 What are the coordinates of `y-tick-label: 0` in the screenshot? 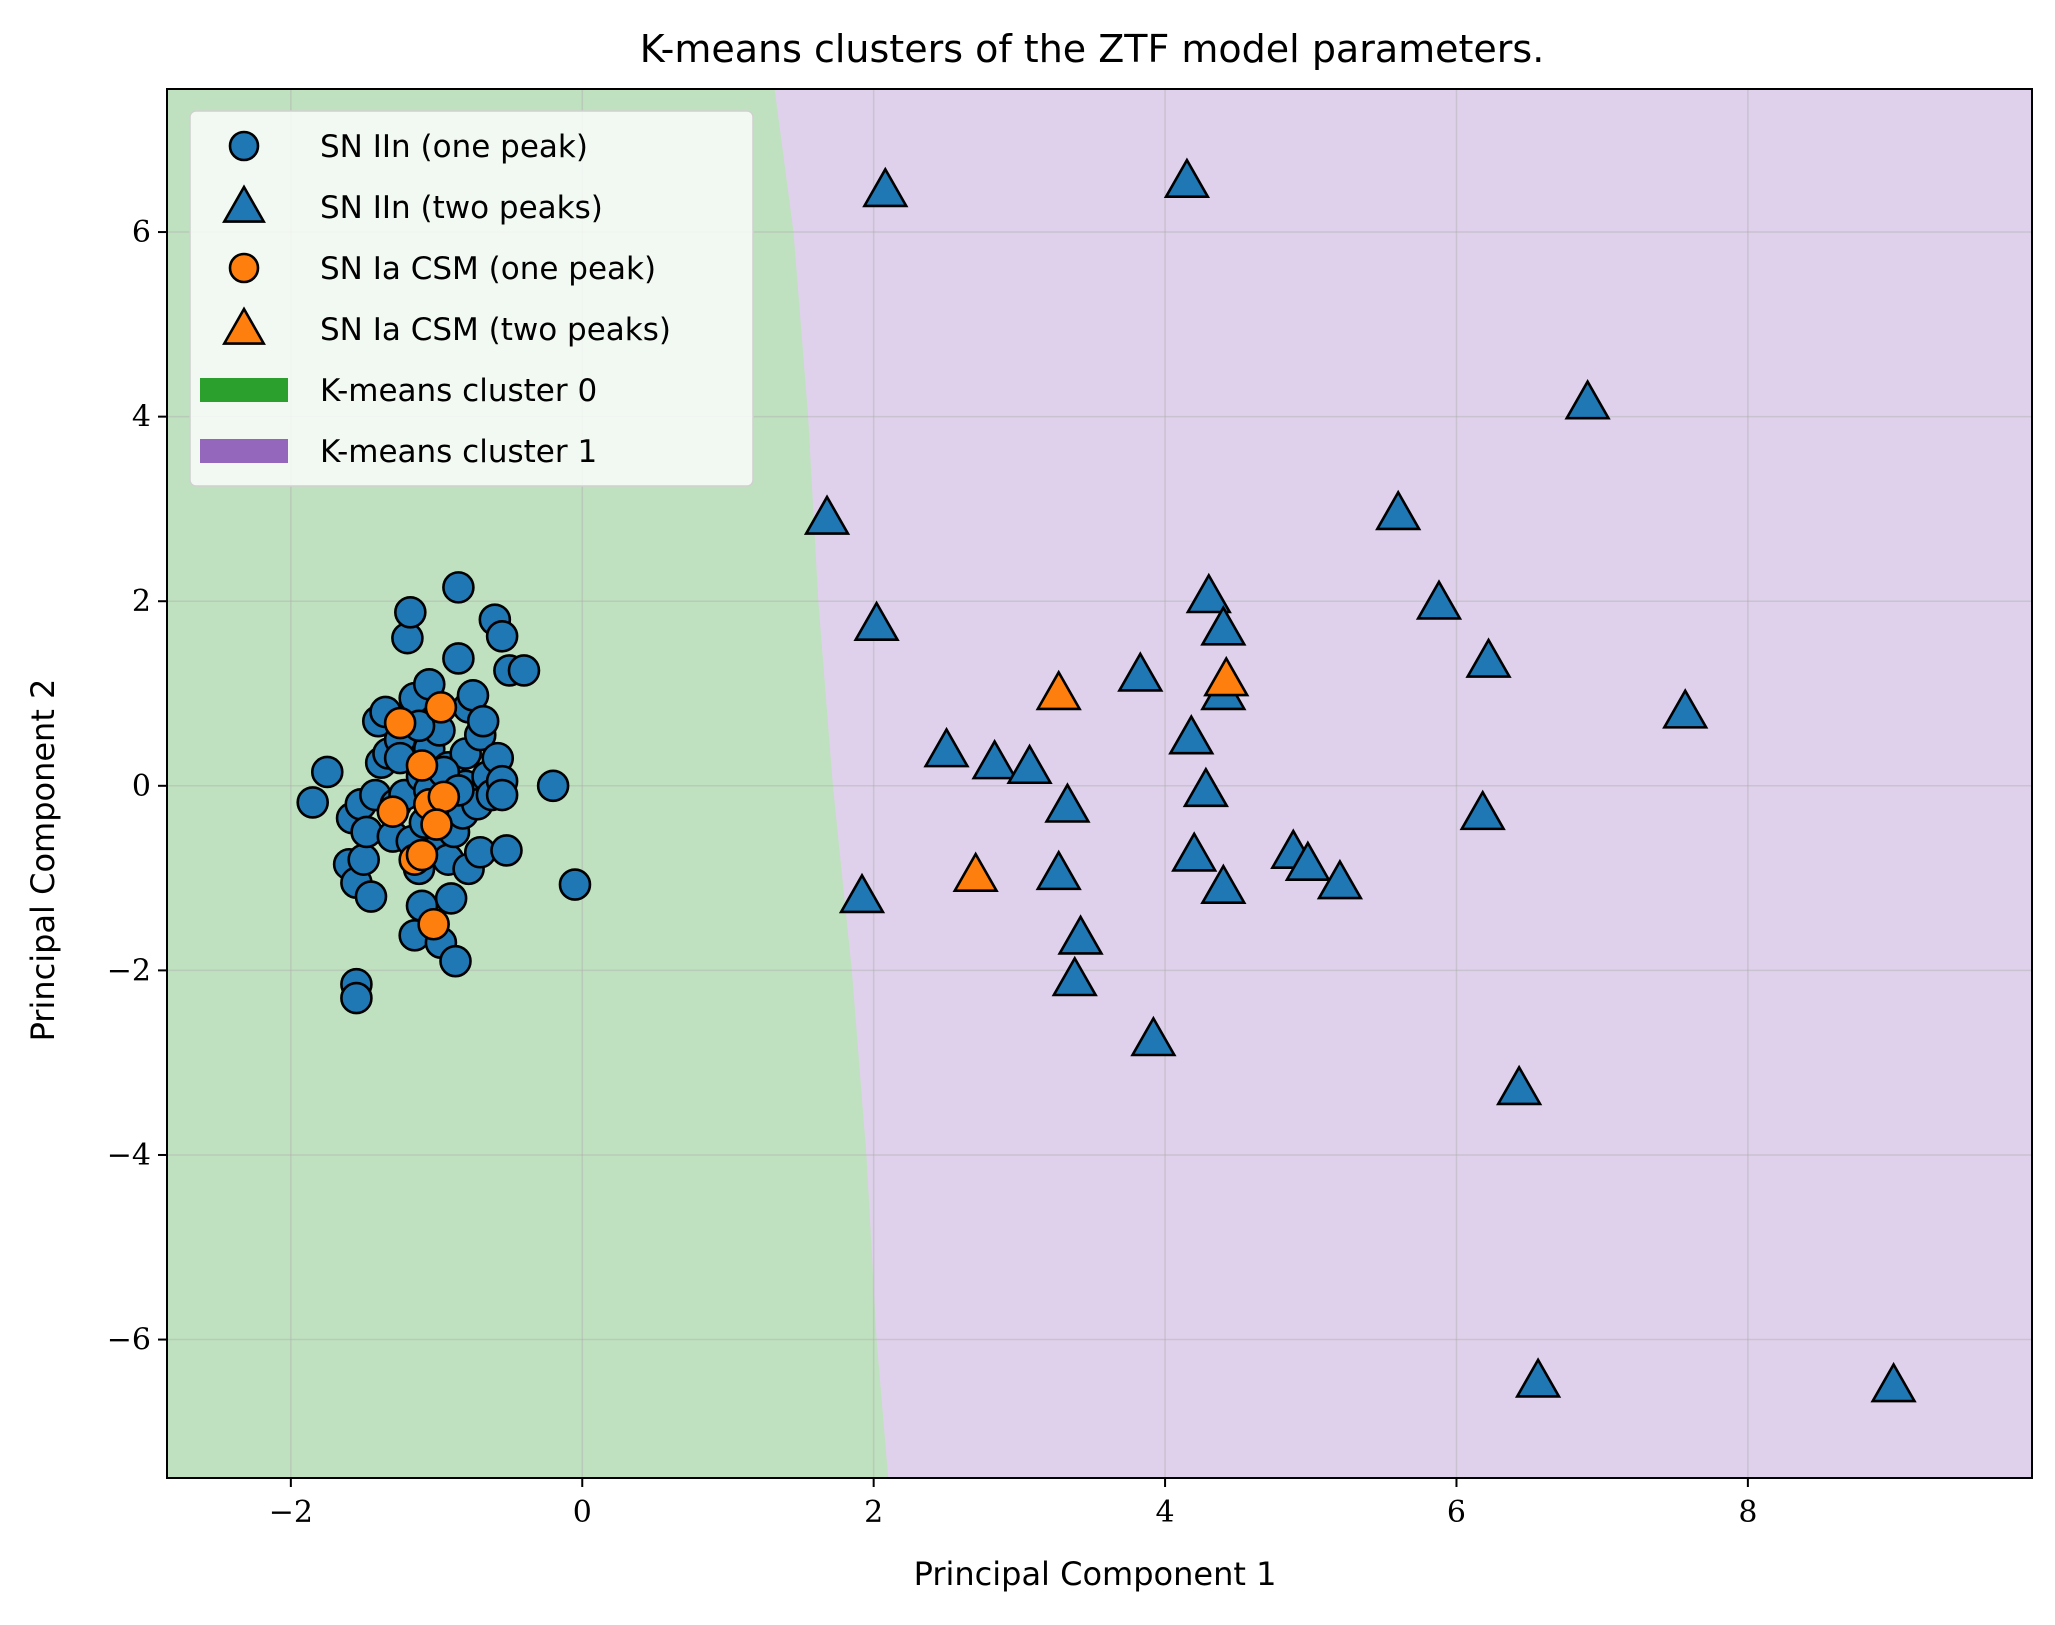 It's located at (141, 786).